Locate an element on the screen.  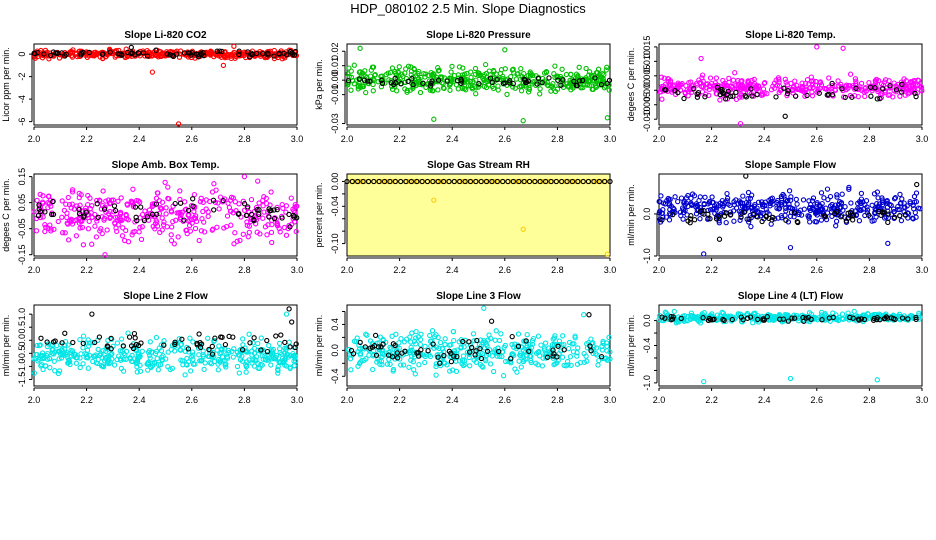
y-tick-label: 0.4 is located at coordinates (335, 324).